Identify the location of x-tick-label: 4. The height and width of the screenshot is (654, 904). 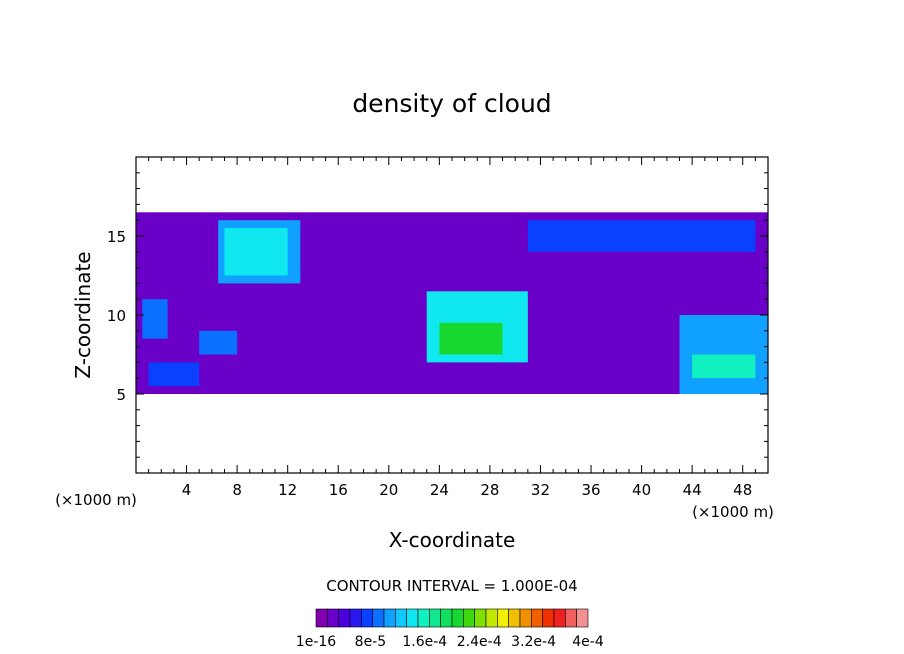
(187, 490).